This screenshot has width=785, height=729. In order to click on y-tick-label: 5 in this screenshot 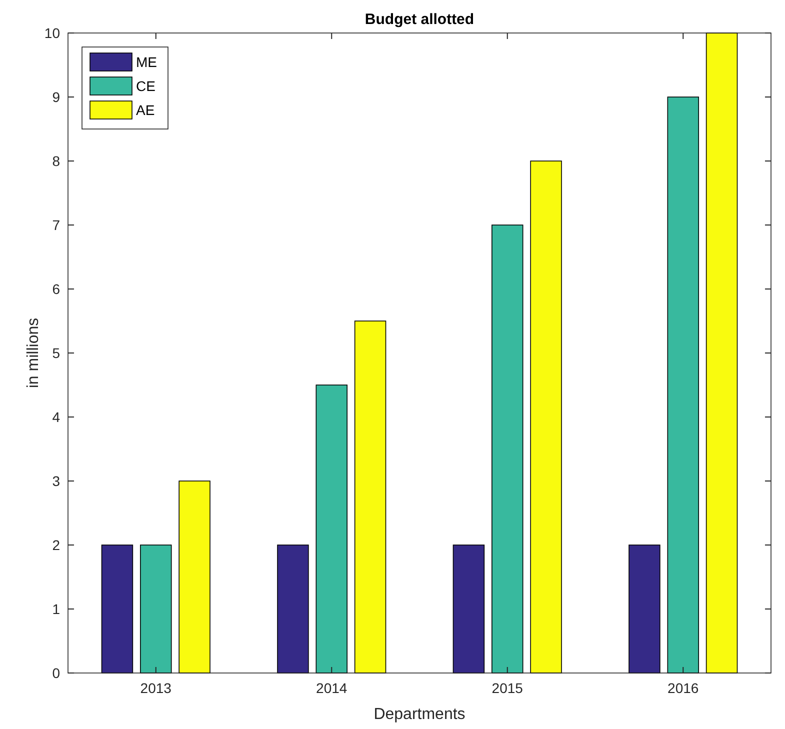, I will do `click(56, 352)`.